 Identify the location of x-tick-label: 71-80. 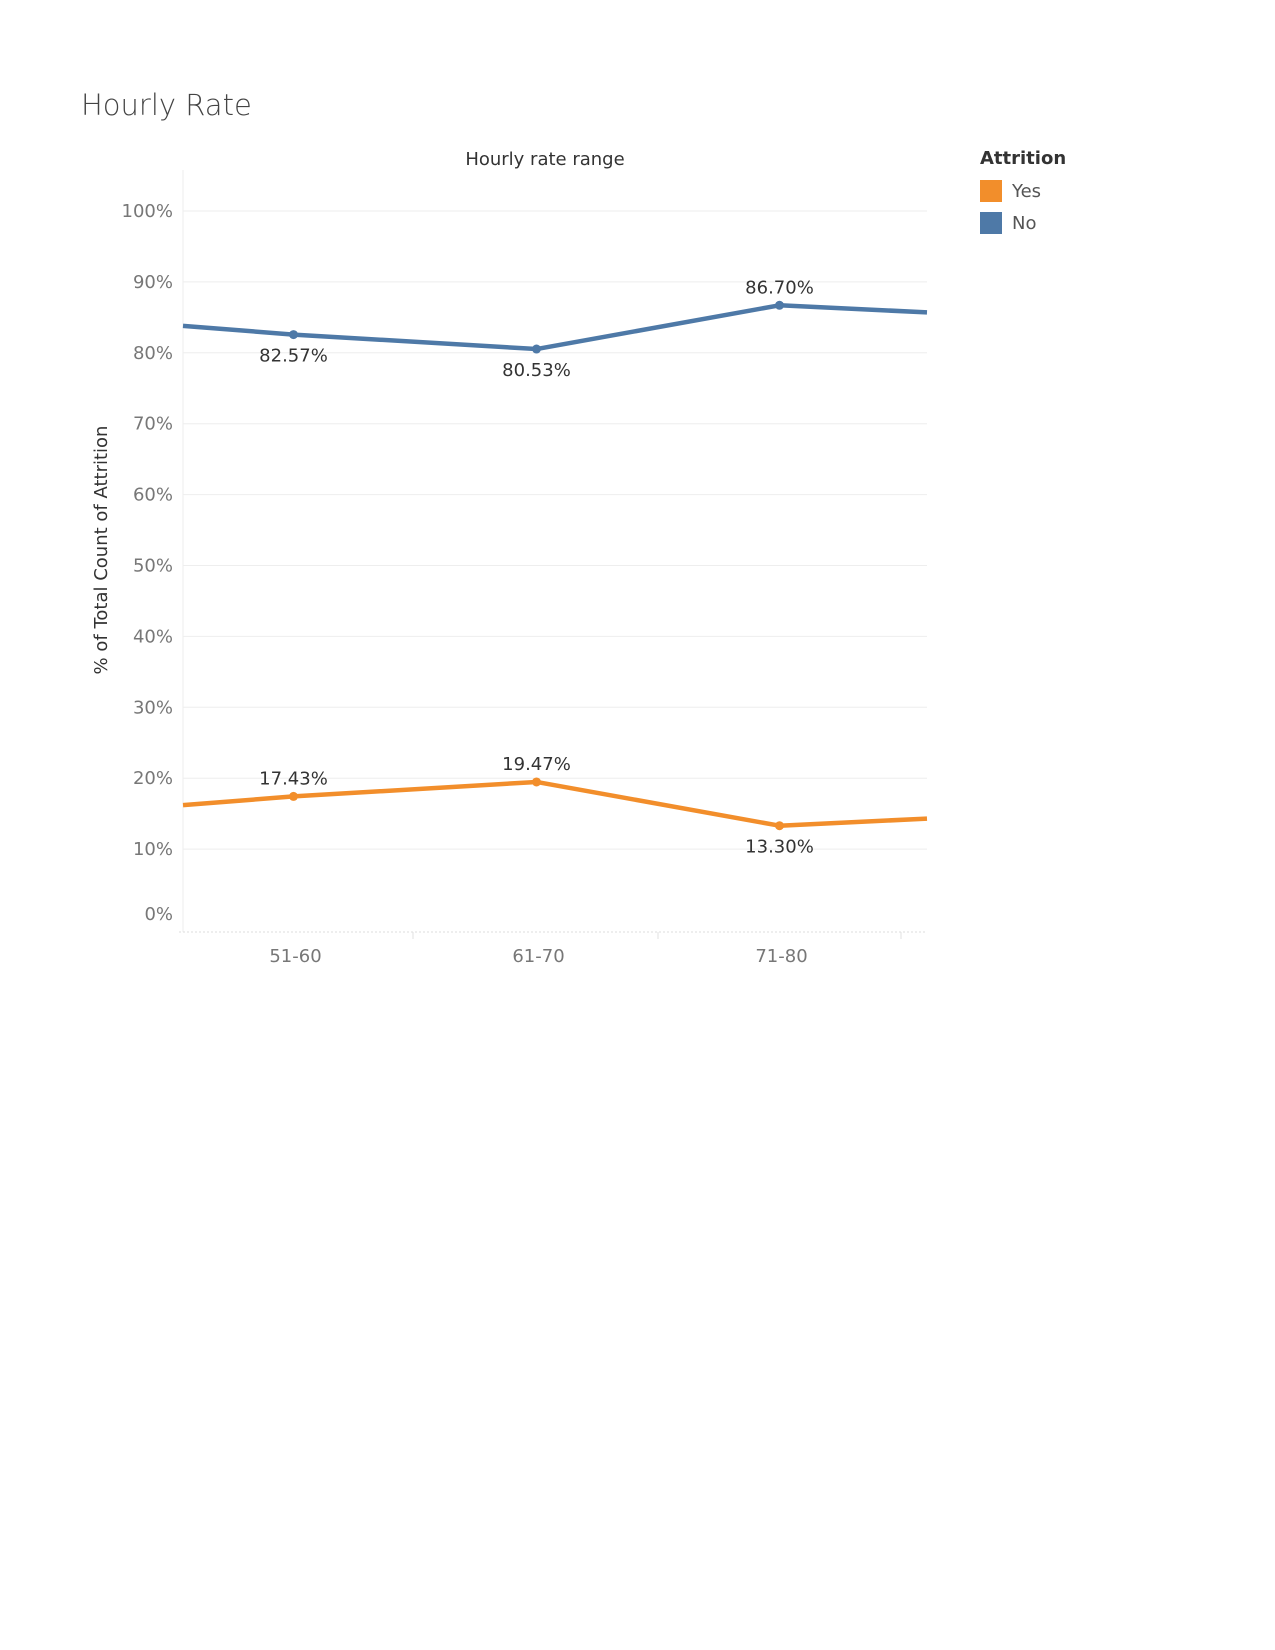
(781, 956).